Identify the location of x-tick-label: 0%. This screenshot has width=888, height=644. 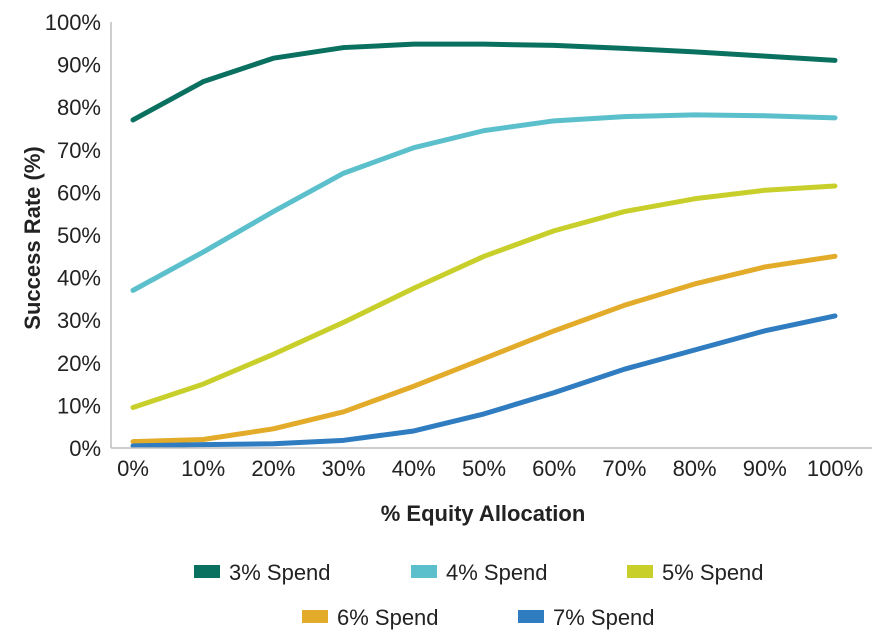
(133, 468).